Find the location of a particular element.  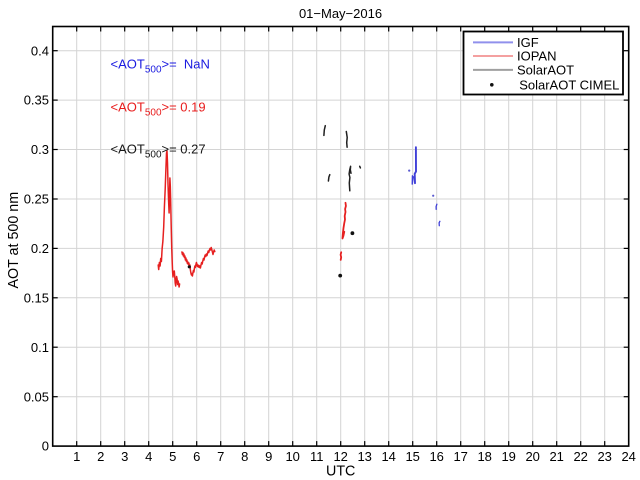

svg-text: 0.05 is located at coordinates (36, 396).